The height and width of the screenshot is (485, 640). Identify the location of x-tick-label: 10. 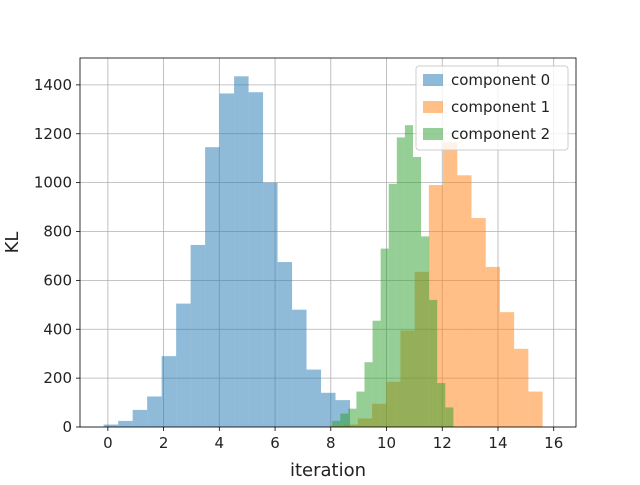
(386, 443).